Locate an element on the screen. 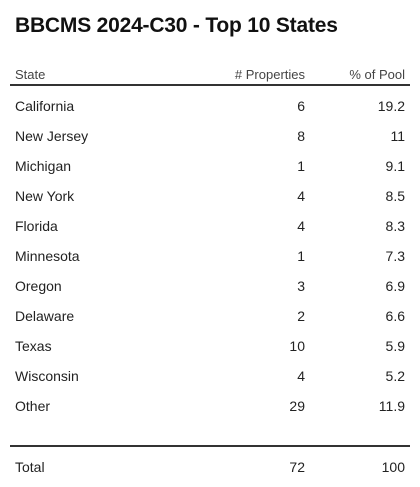 The width and height of the screenshot is (420, 487). table-row: Delaware 2 6.6 is located at coordinates (210, 311).